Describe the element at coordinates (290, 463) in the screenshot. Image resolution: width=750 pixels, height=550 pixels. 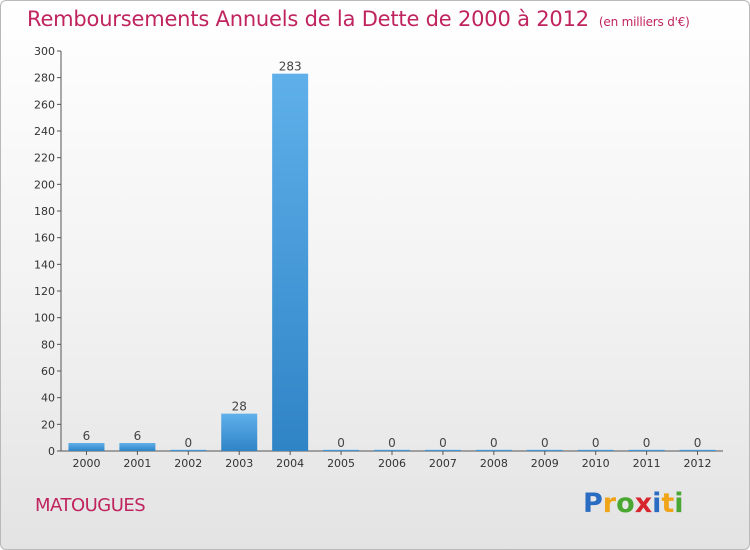
I see `x-tick-label: 2004` at that location.